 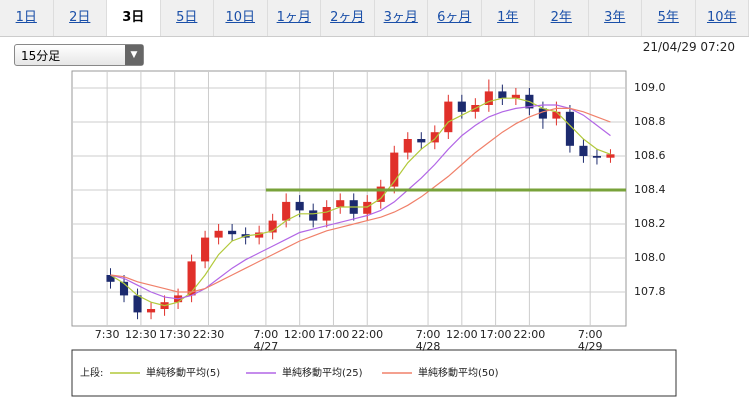 What do you see at coordinates (455, 18) in the screenshot?
I see `tab: 6ヶ月` at bounding box center [455, 18].